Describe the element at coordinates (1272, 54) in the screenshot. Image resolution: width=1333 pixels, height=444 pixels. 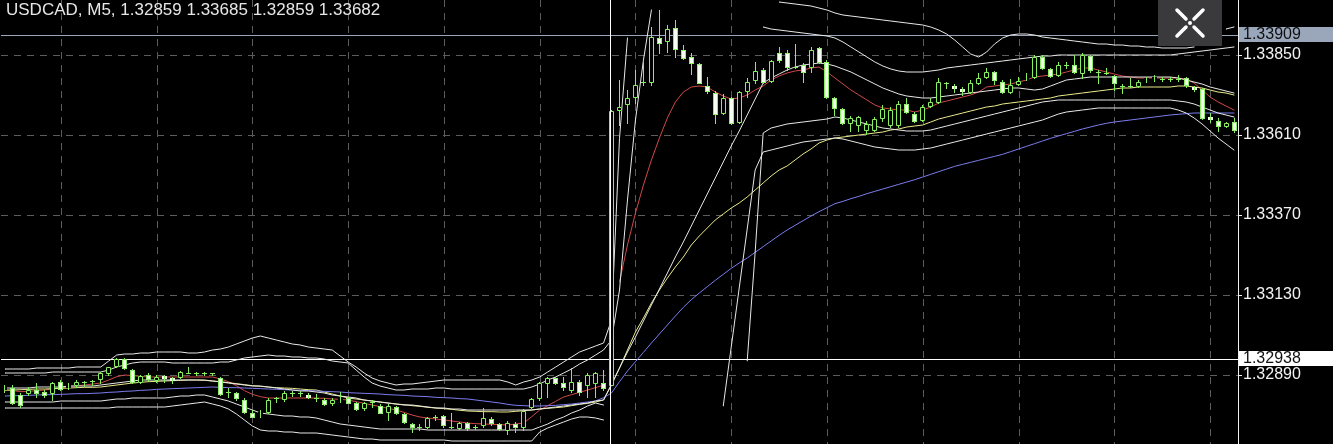
I see `y-tick-label: 1.33850` at that location.